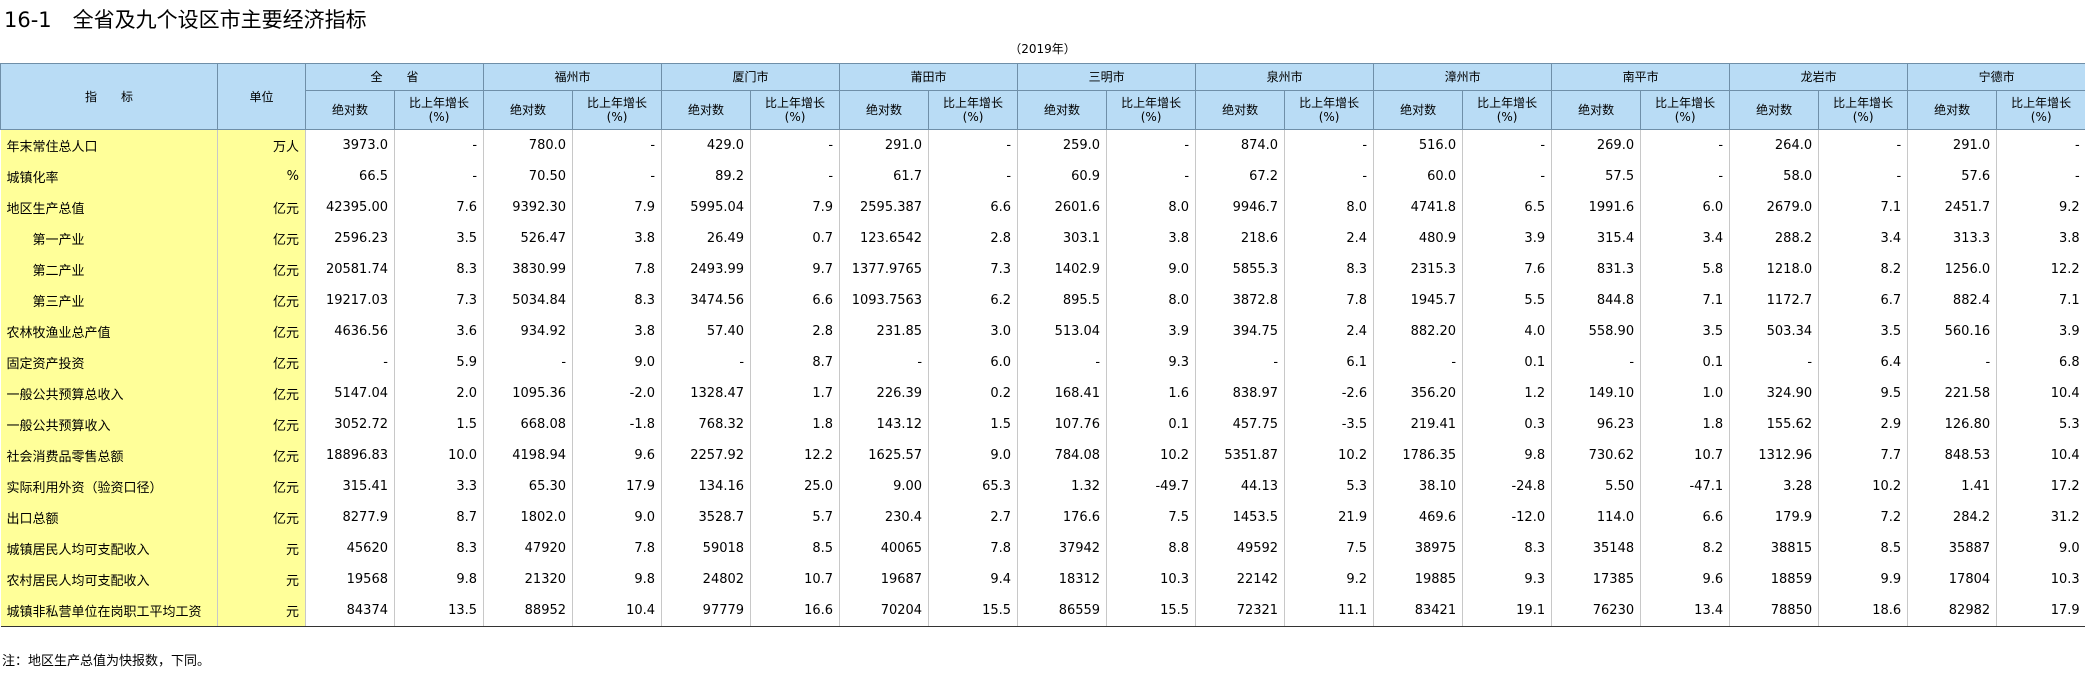 The image size is (2085, 675). I want to click on value-cell: 59018, so click(706, 548).